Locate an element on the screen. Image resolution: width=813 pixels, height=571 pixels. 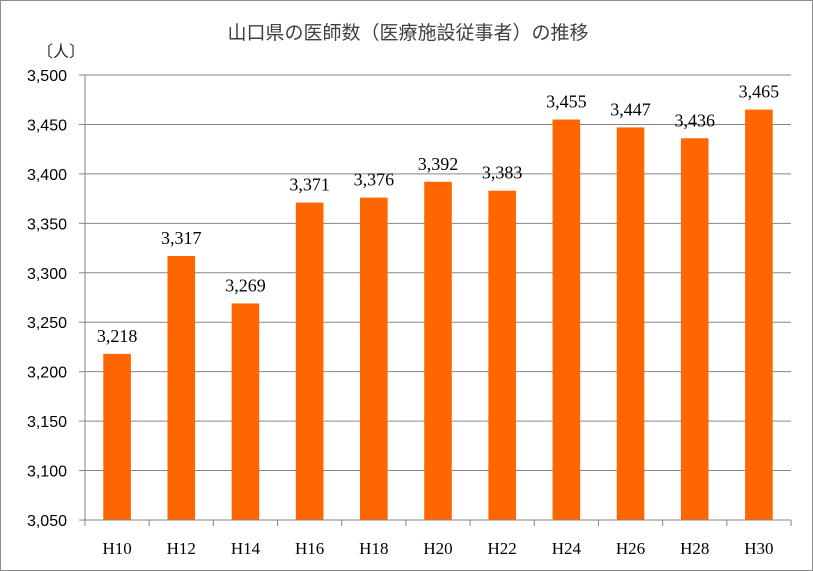
y-tick-label: 3,050 is located at coordinates (47, 521).